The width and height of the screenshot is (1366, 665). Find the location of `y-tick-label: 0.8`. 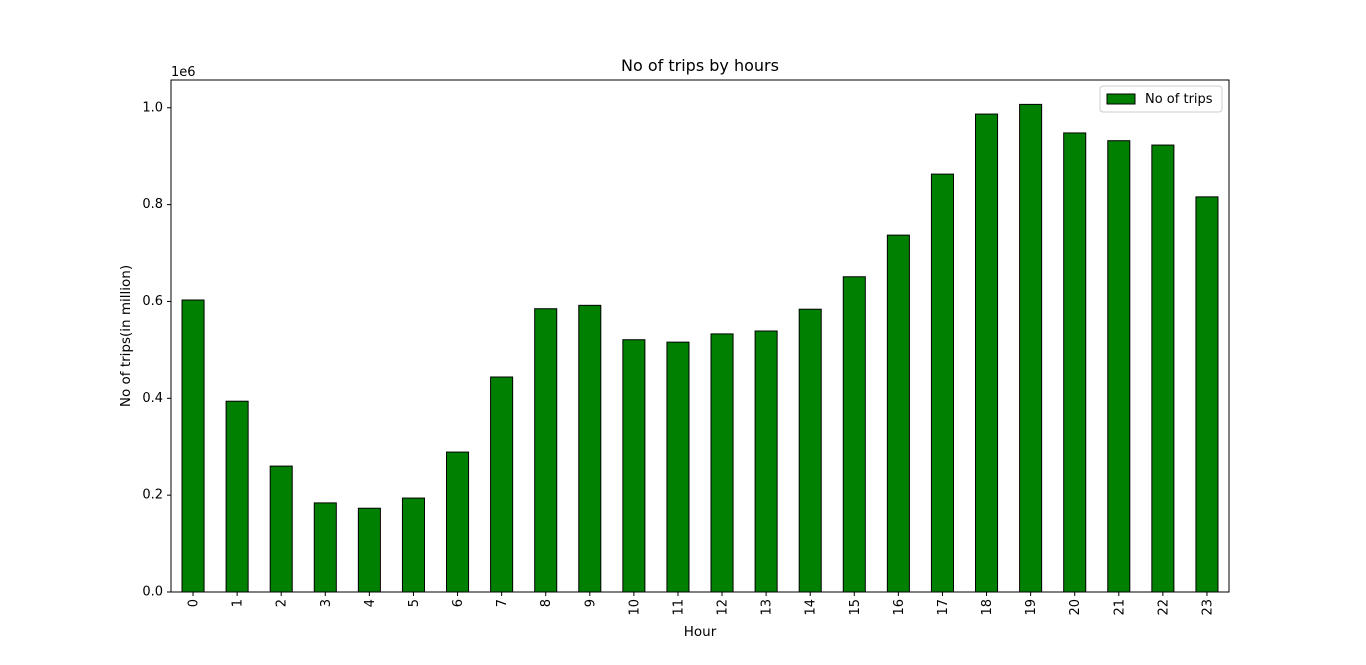

y-tick-label: 0.8 is located at coordinates (152, 204).